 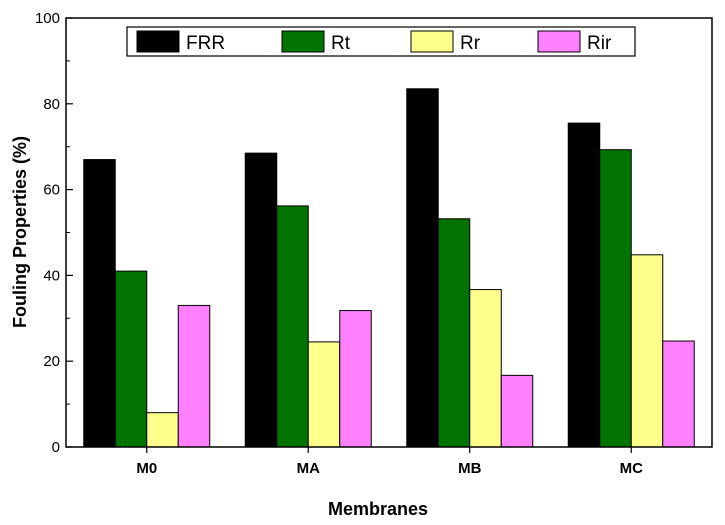 I want to click on x-tick-label: M0, so click(x=146, y=468).